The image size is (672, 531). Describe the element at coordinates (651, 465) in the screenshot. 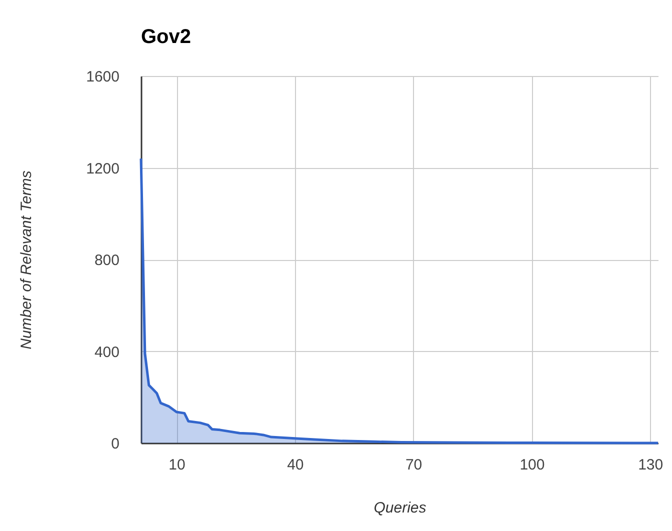

I see `x-tick-label: 130` at that location.